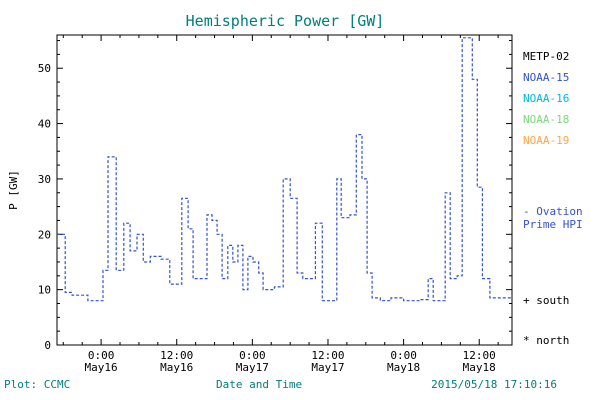  What do you see at coordinates (44, 290) in the screenshot?
I see `y-tick-label: 10` at bounding box center [44, 290].